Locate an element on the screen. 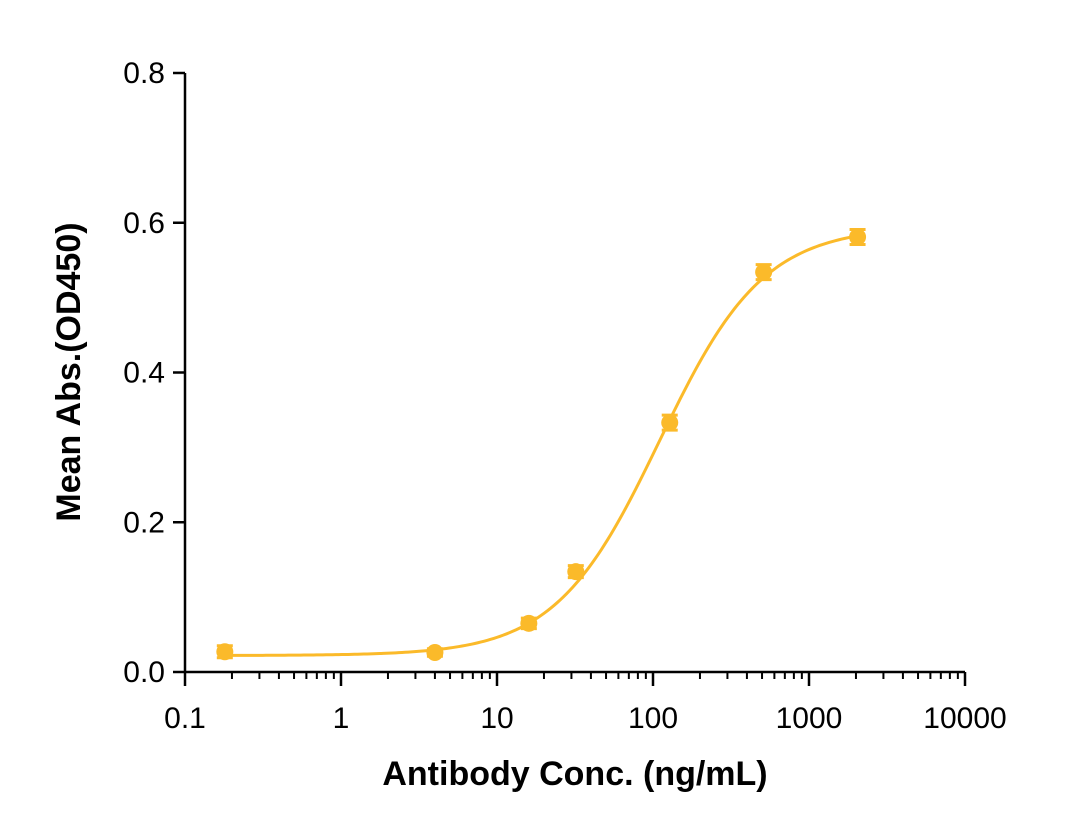 Image resolution: width=1088 pixels, height=837 pixels. y-axis-ticks: 0.0 0.2 0.4 0.6 0.8 is located at coordinates (154, 373).